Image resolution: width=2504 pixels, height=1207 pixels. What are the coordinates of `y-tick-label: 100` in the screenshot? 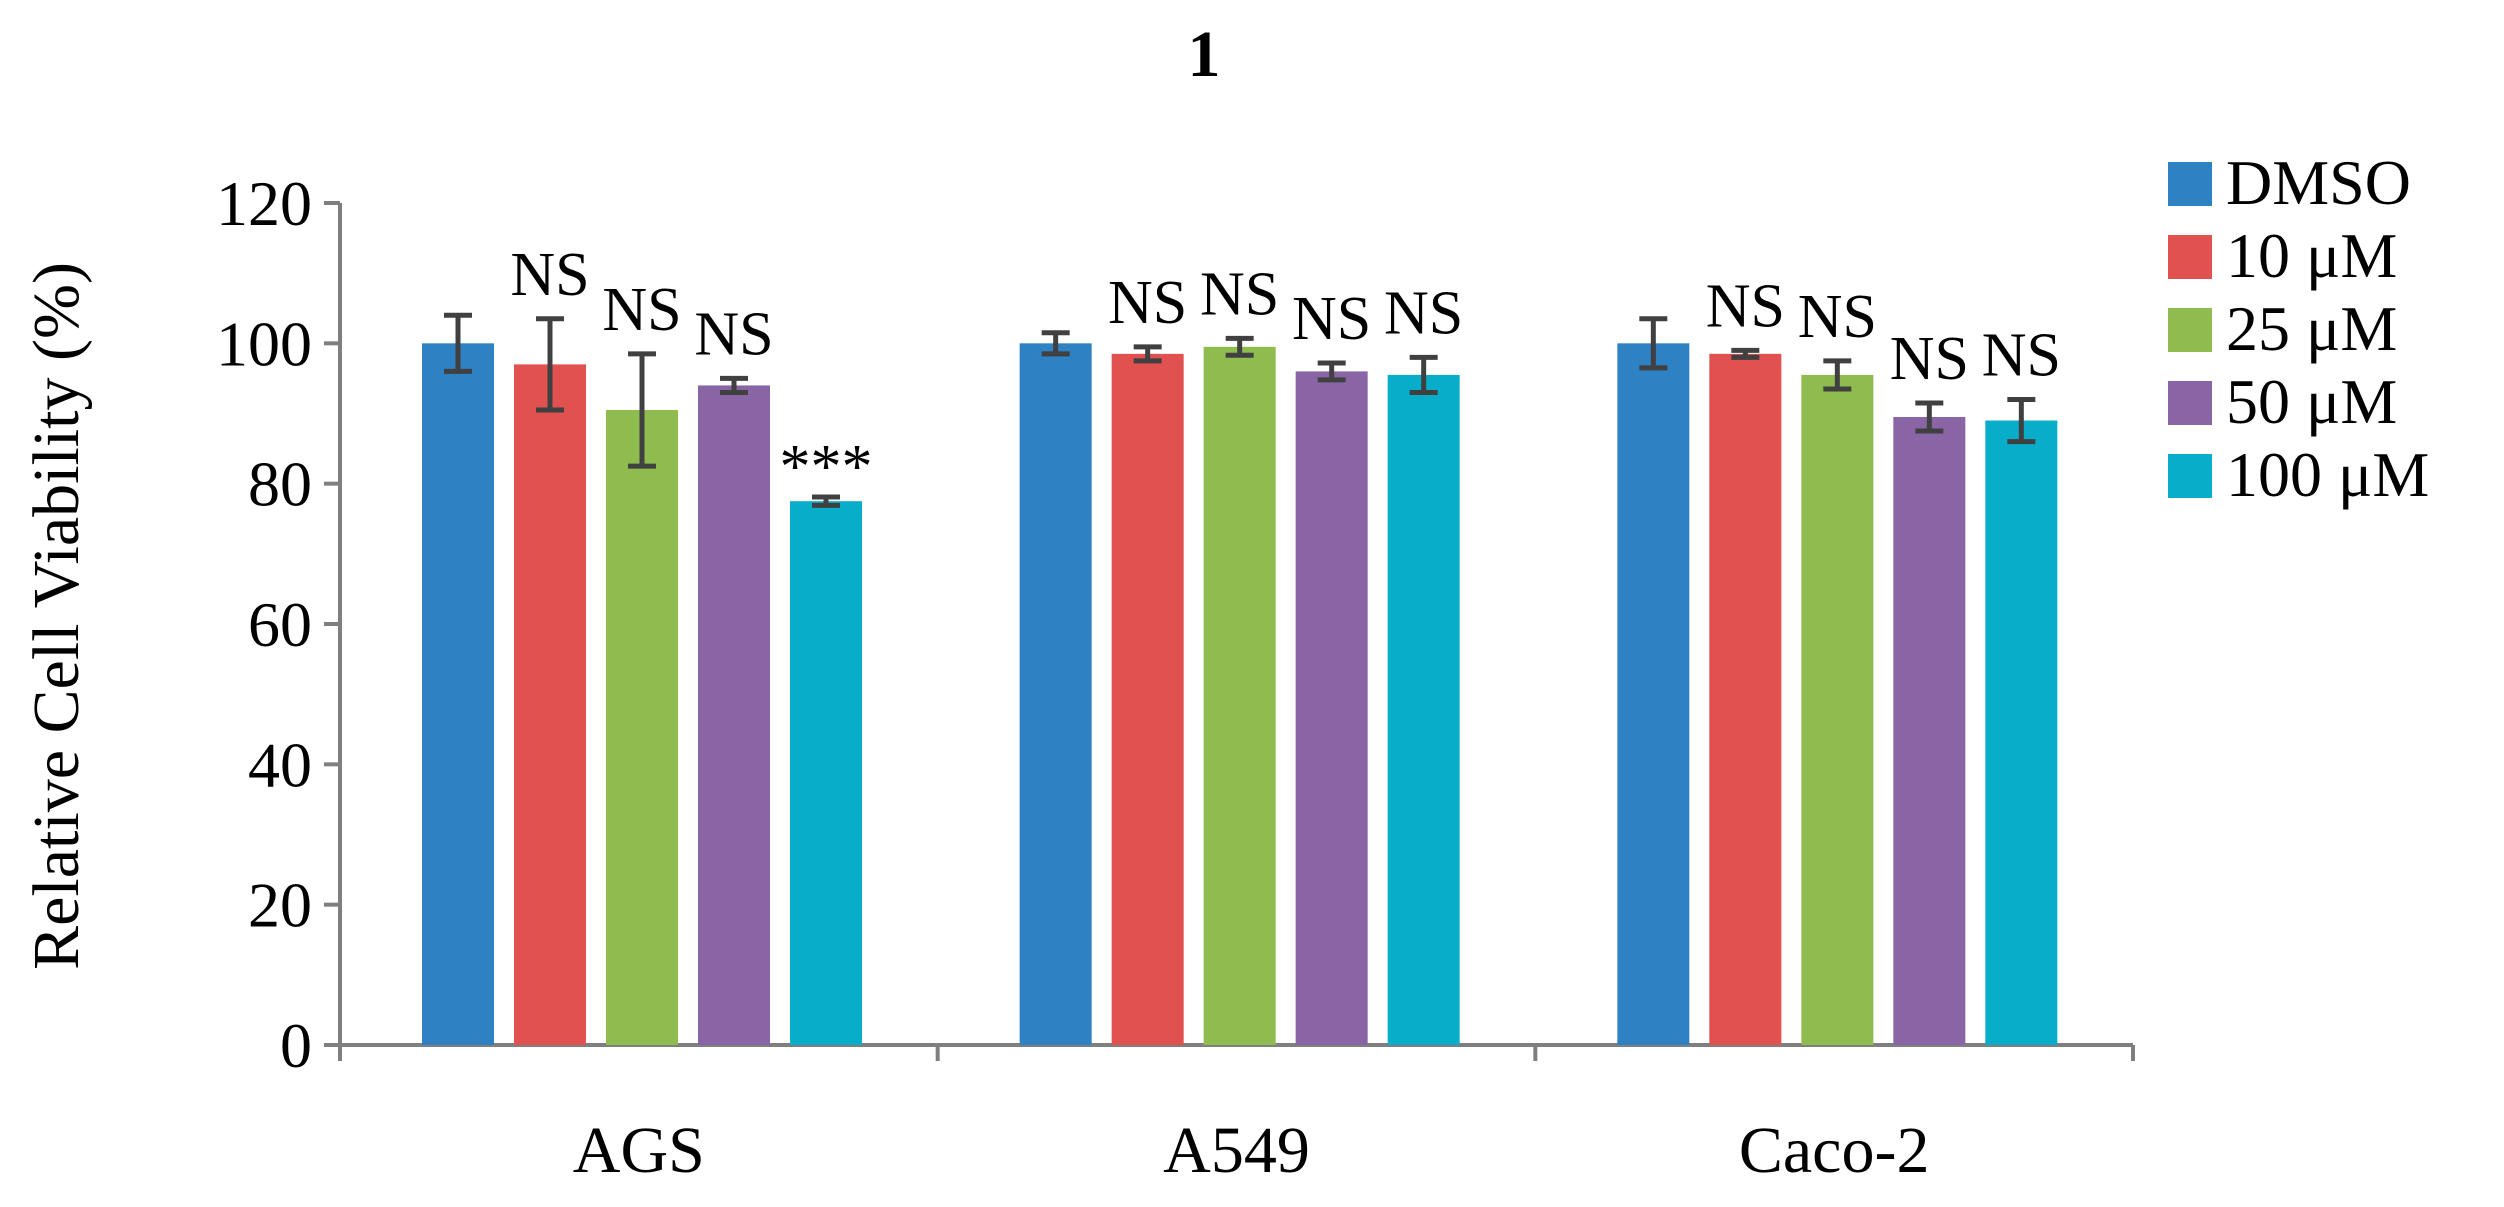 It's located at (264, 343).